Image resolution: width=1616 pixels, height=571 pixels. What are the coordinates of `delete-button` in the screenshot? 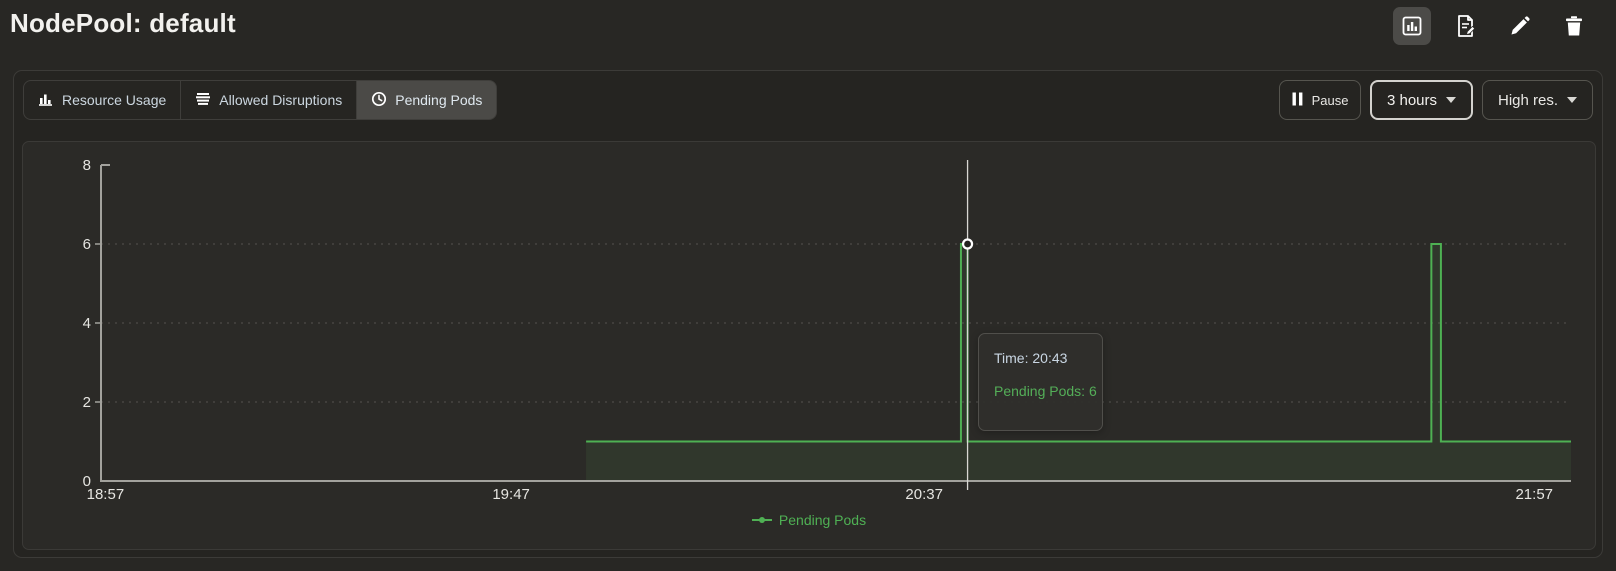 It's located at (1574, 26).